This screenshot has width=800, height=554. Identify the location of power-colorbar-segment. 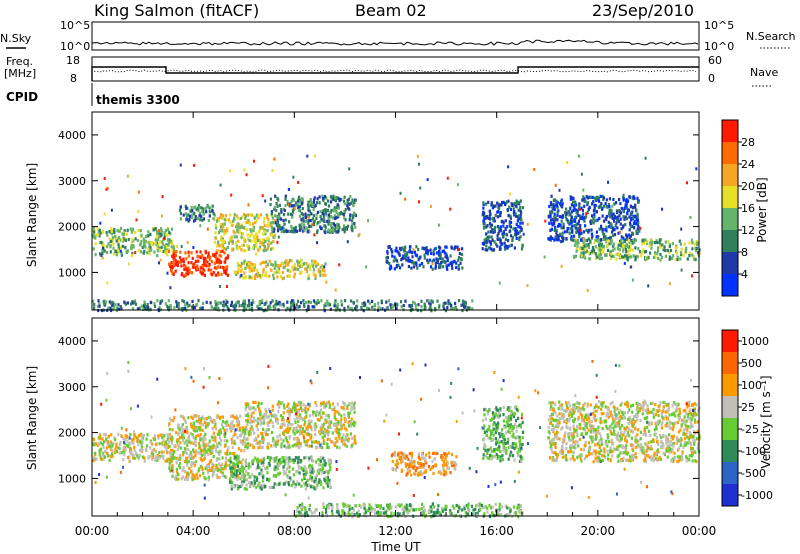
(730, 131).